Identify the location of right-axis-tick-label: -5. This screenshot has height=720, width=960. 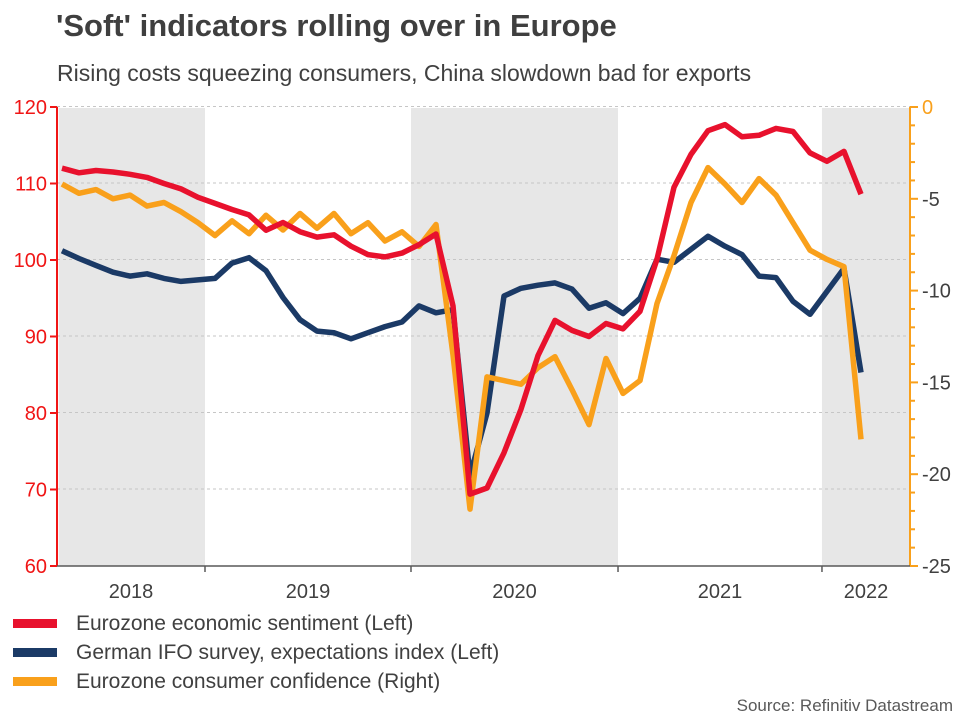
(931, 200).